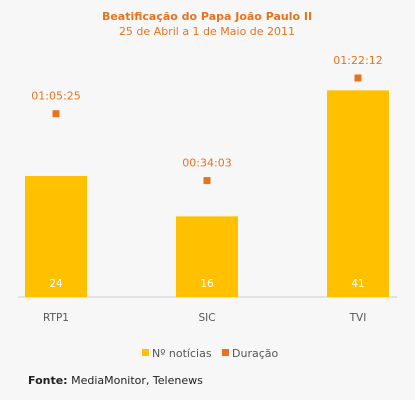 This screenshot has width=415, height=400. I want to click on x-tick-tvi: TVI, so click(358, 318).